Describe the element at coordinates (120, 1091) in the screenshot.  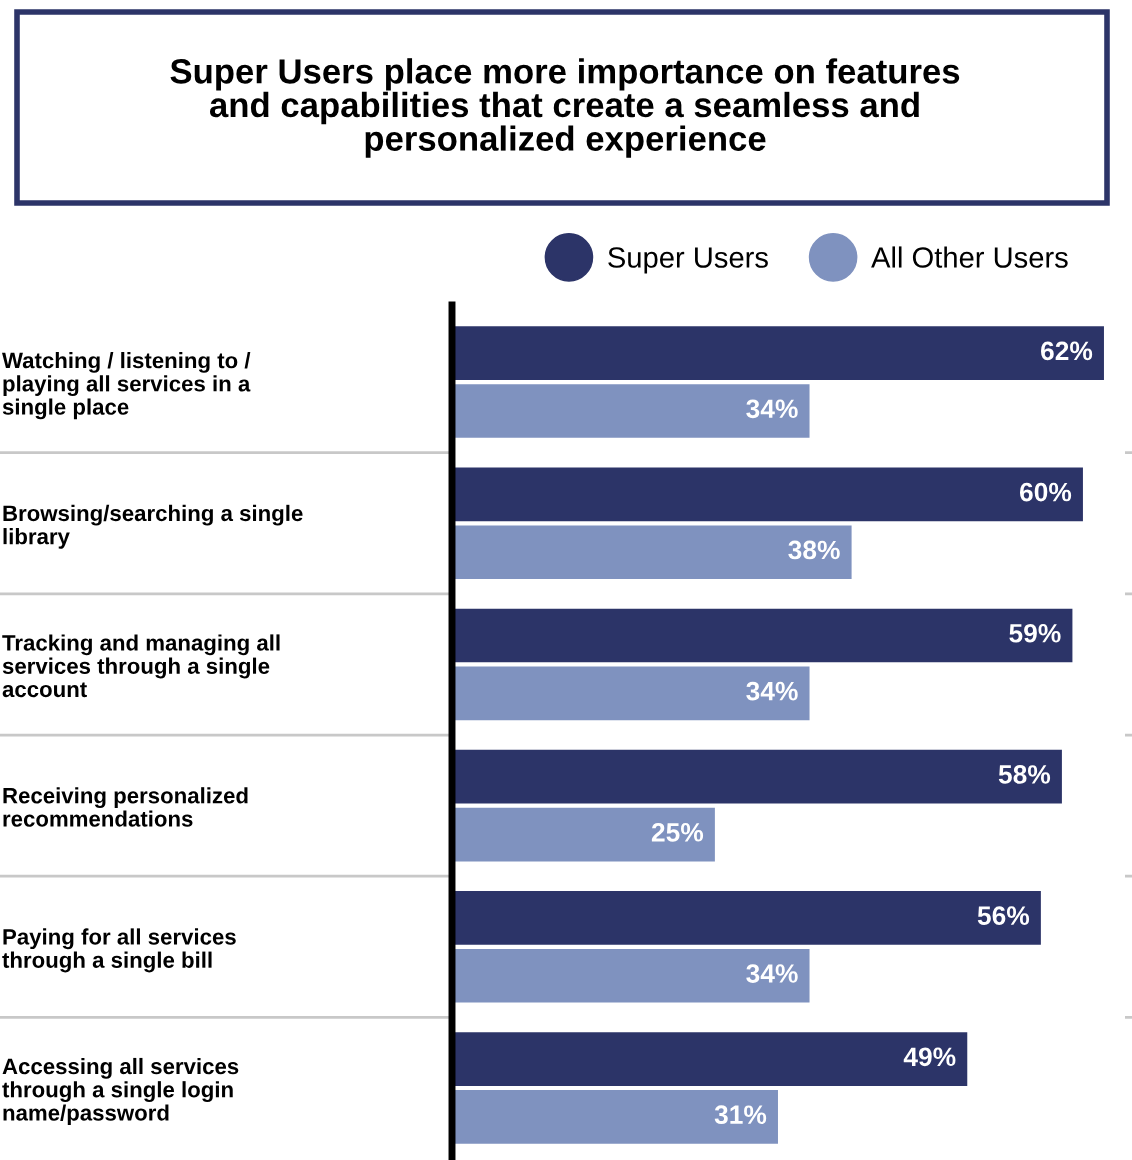
I see `y-tick-label: Accessing all services through a single login name/password` at that location.